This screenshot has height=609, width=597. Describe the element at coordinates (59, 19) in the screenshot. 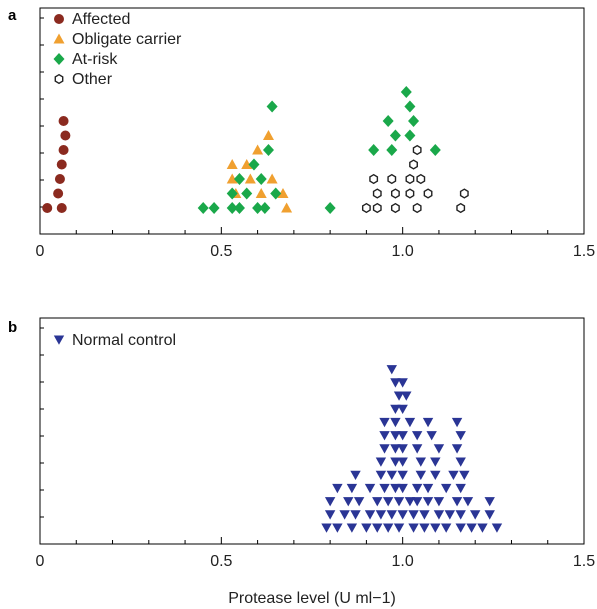

I see `legend-affected-marker` at that location.